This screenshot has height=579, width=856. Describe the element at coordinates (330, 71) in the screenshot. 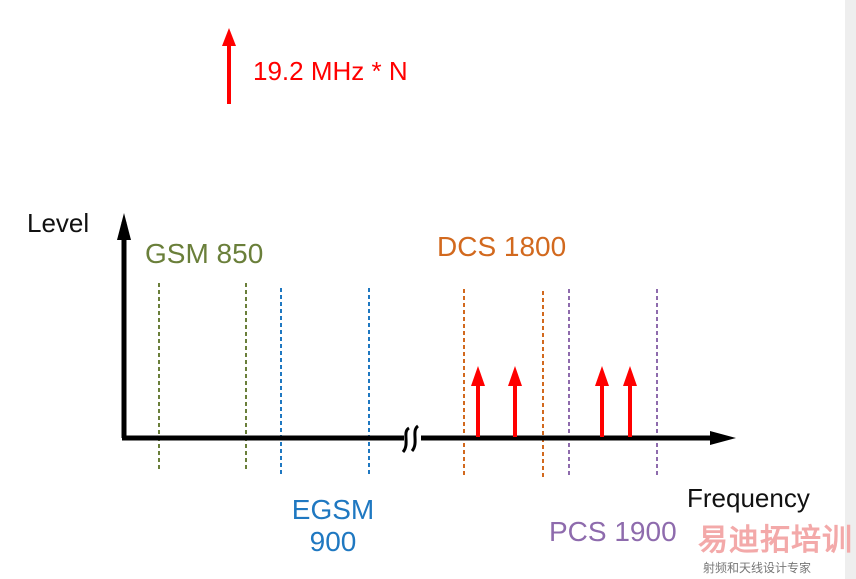

I see `legend-label: 19.2 MHz * N` at that location.